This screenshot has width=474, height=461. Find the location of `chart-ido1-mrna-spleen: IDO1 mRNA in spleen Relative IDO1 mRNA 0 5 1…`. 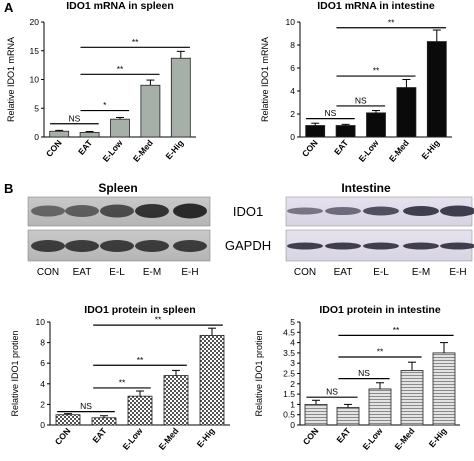

chart-ido1-mrna-spleen: IDO1 mRNA in spleen Relative IDO1 mRNA 0 5 1… is located at coordinates (101, 82).